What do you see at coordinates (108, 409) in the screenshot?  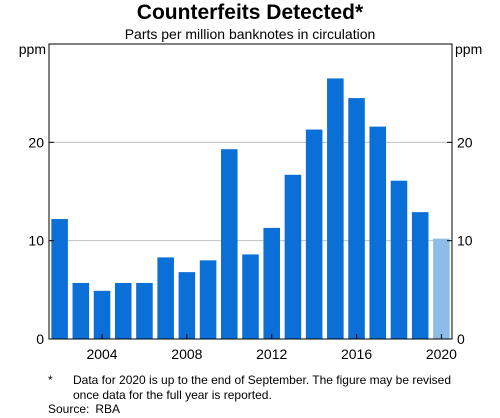 I see `source-value: RBA` at bounding box center [108, 409].